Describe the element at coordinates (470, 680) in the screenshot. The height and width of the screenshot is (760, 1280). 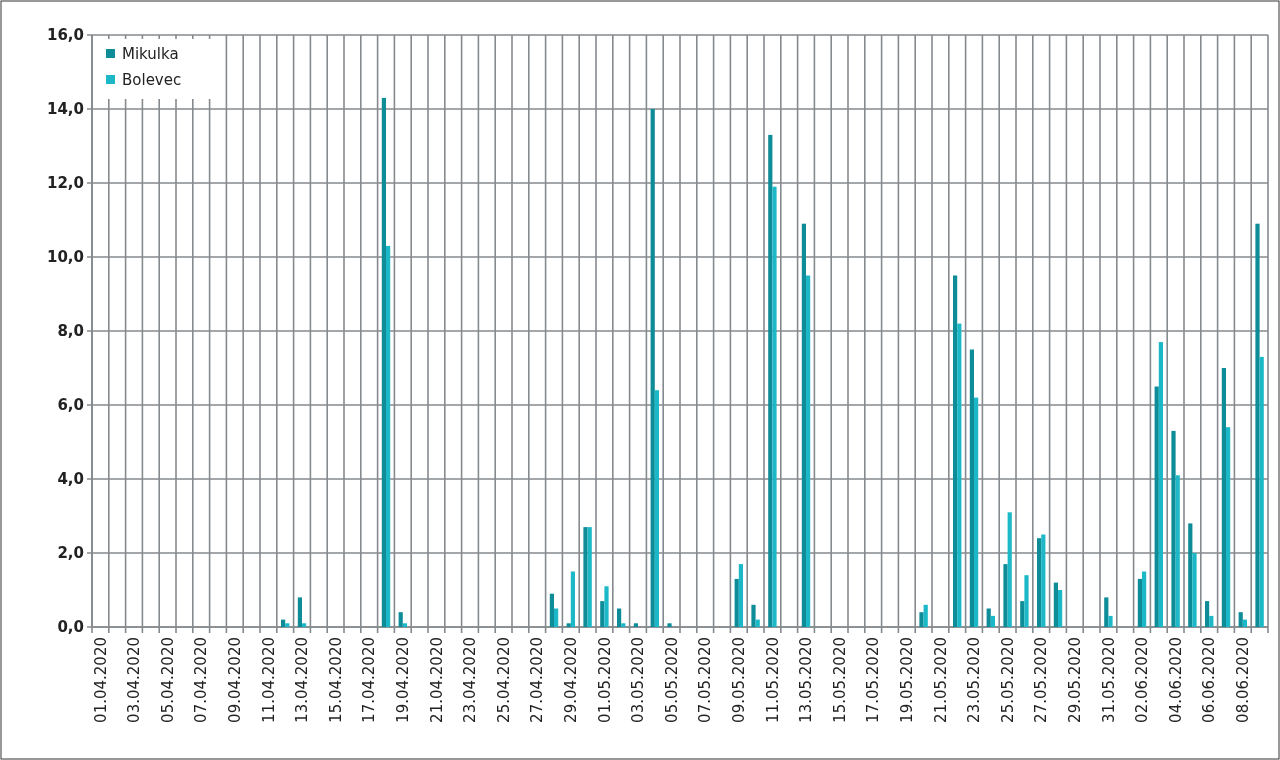
I see `x-tick-label: 23.04.2020` at that location.